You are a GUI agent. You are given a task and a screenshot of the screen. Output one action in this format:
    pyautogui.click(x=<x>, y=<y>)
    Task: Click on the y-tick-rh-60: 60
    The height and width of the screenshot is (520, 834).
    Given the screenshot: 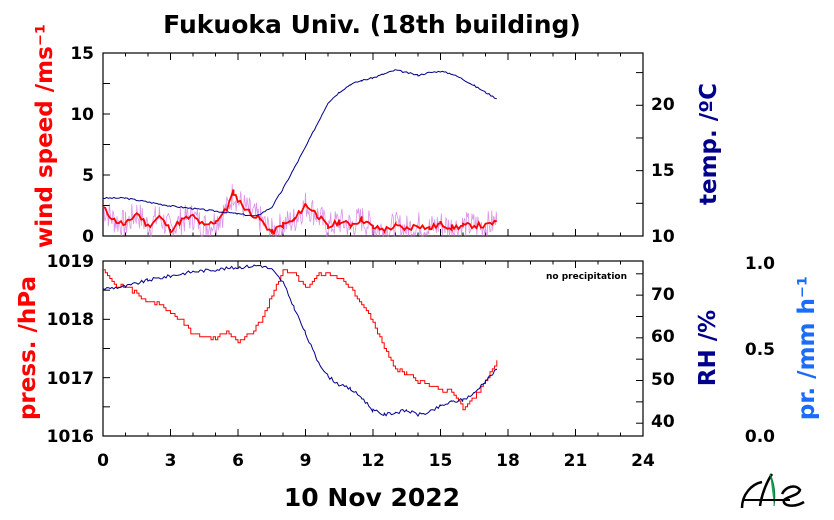 What is the action you would take?
    pyautogui.click(x=663, y=337)
    